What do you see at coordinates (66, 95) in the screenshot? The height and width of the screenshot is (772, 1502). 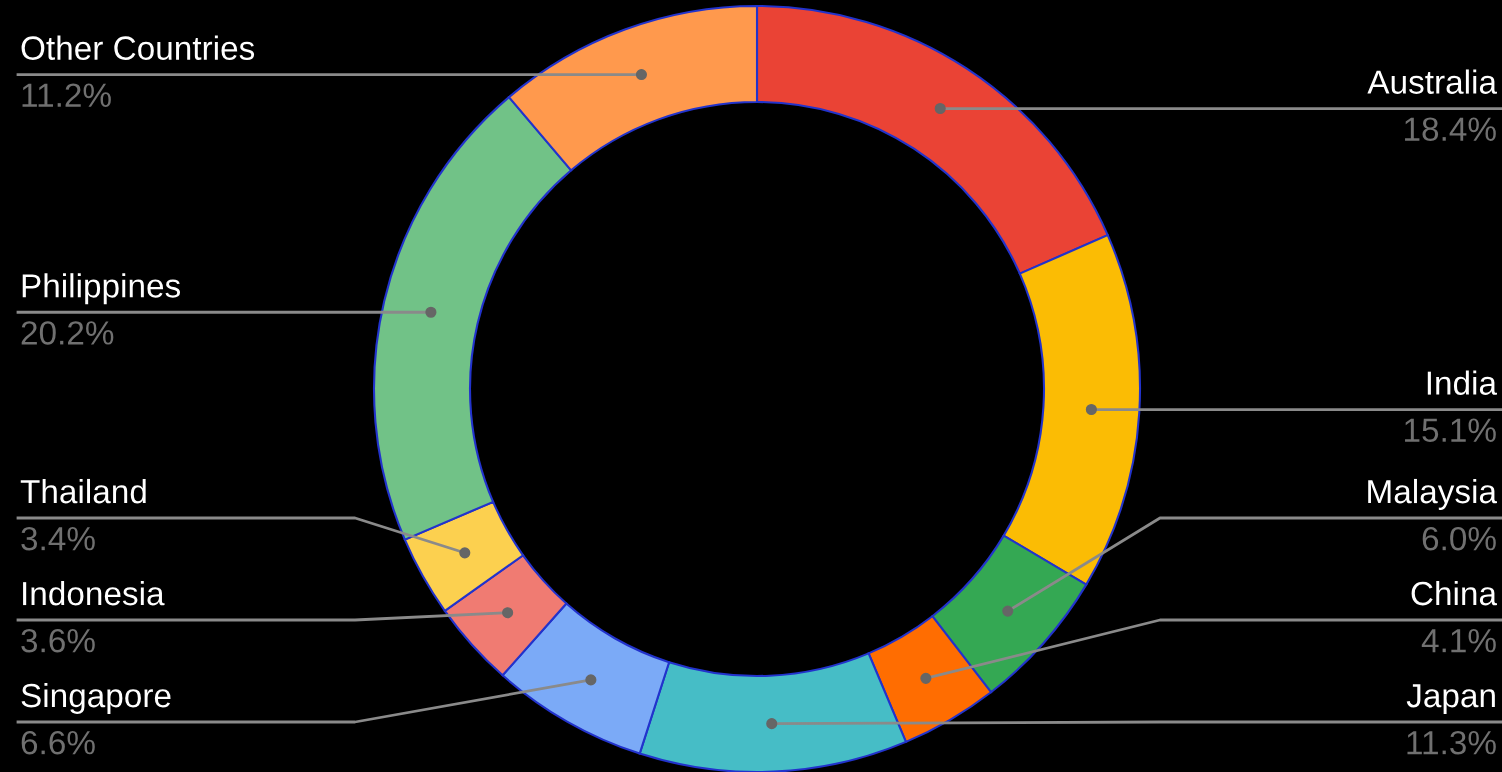 I see `data-label: 11.2%` at bounding box center [66, 95].